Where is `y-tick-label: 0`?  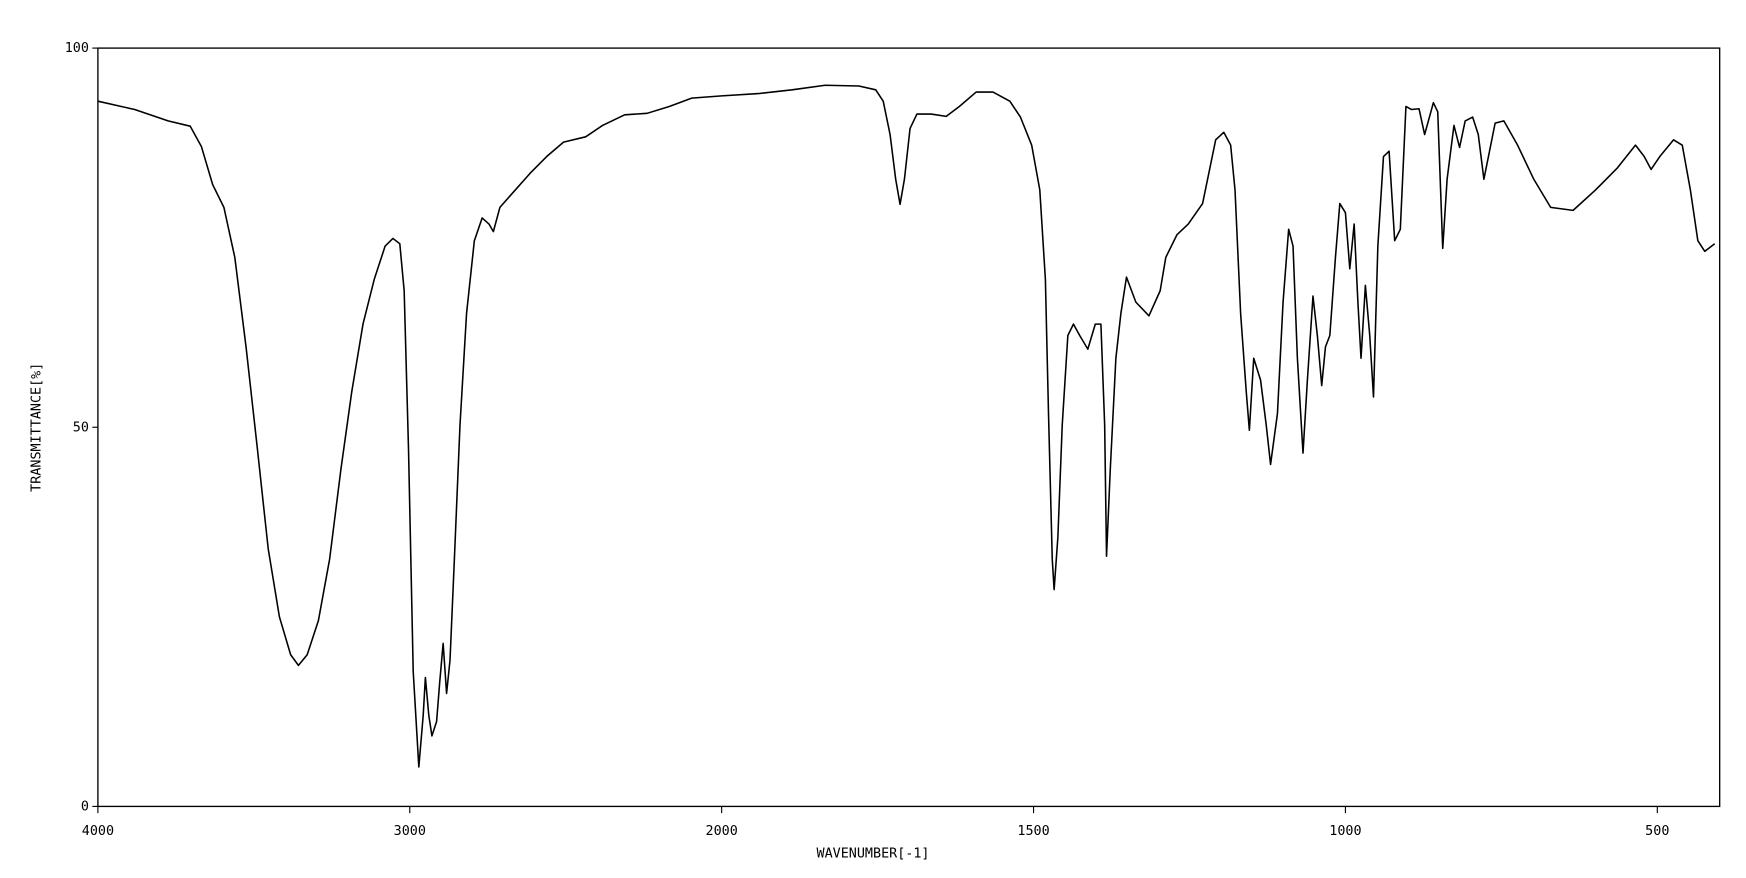
y-tick-label: 0 is located at coordinates (85, 806).